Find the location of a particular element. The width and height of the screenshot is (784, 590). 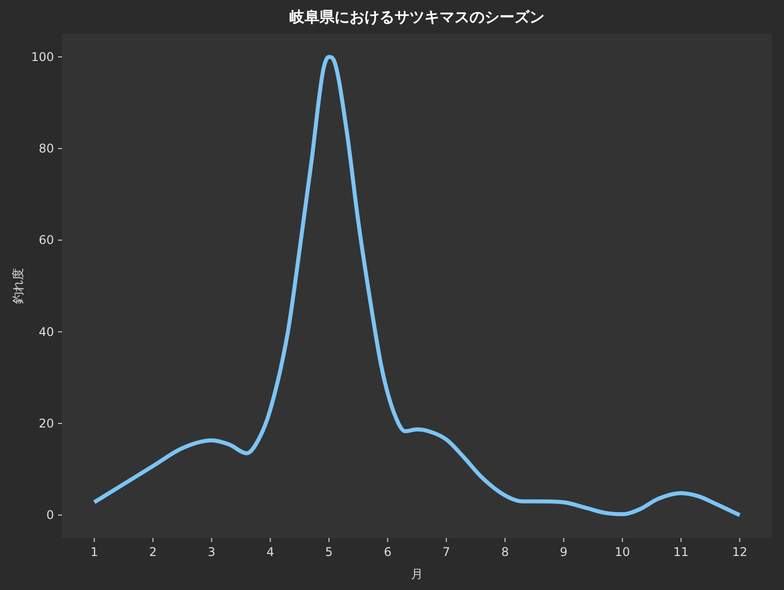

x-tick-label: 11 is located at coordinates (681, 552).